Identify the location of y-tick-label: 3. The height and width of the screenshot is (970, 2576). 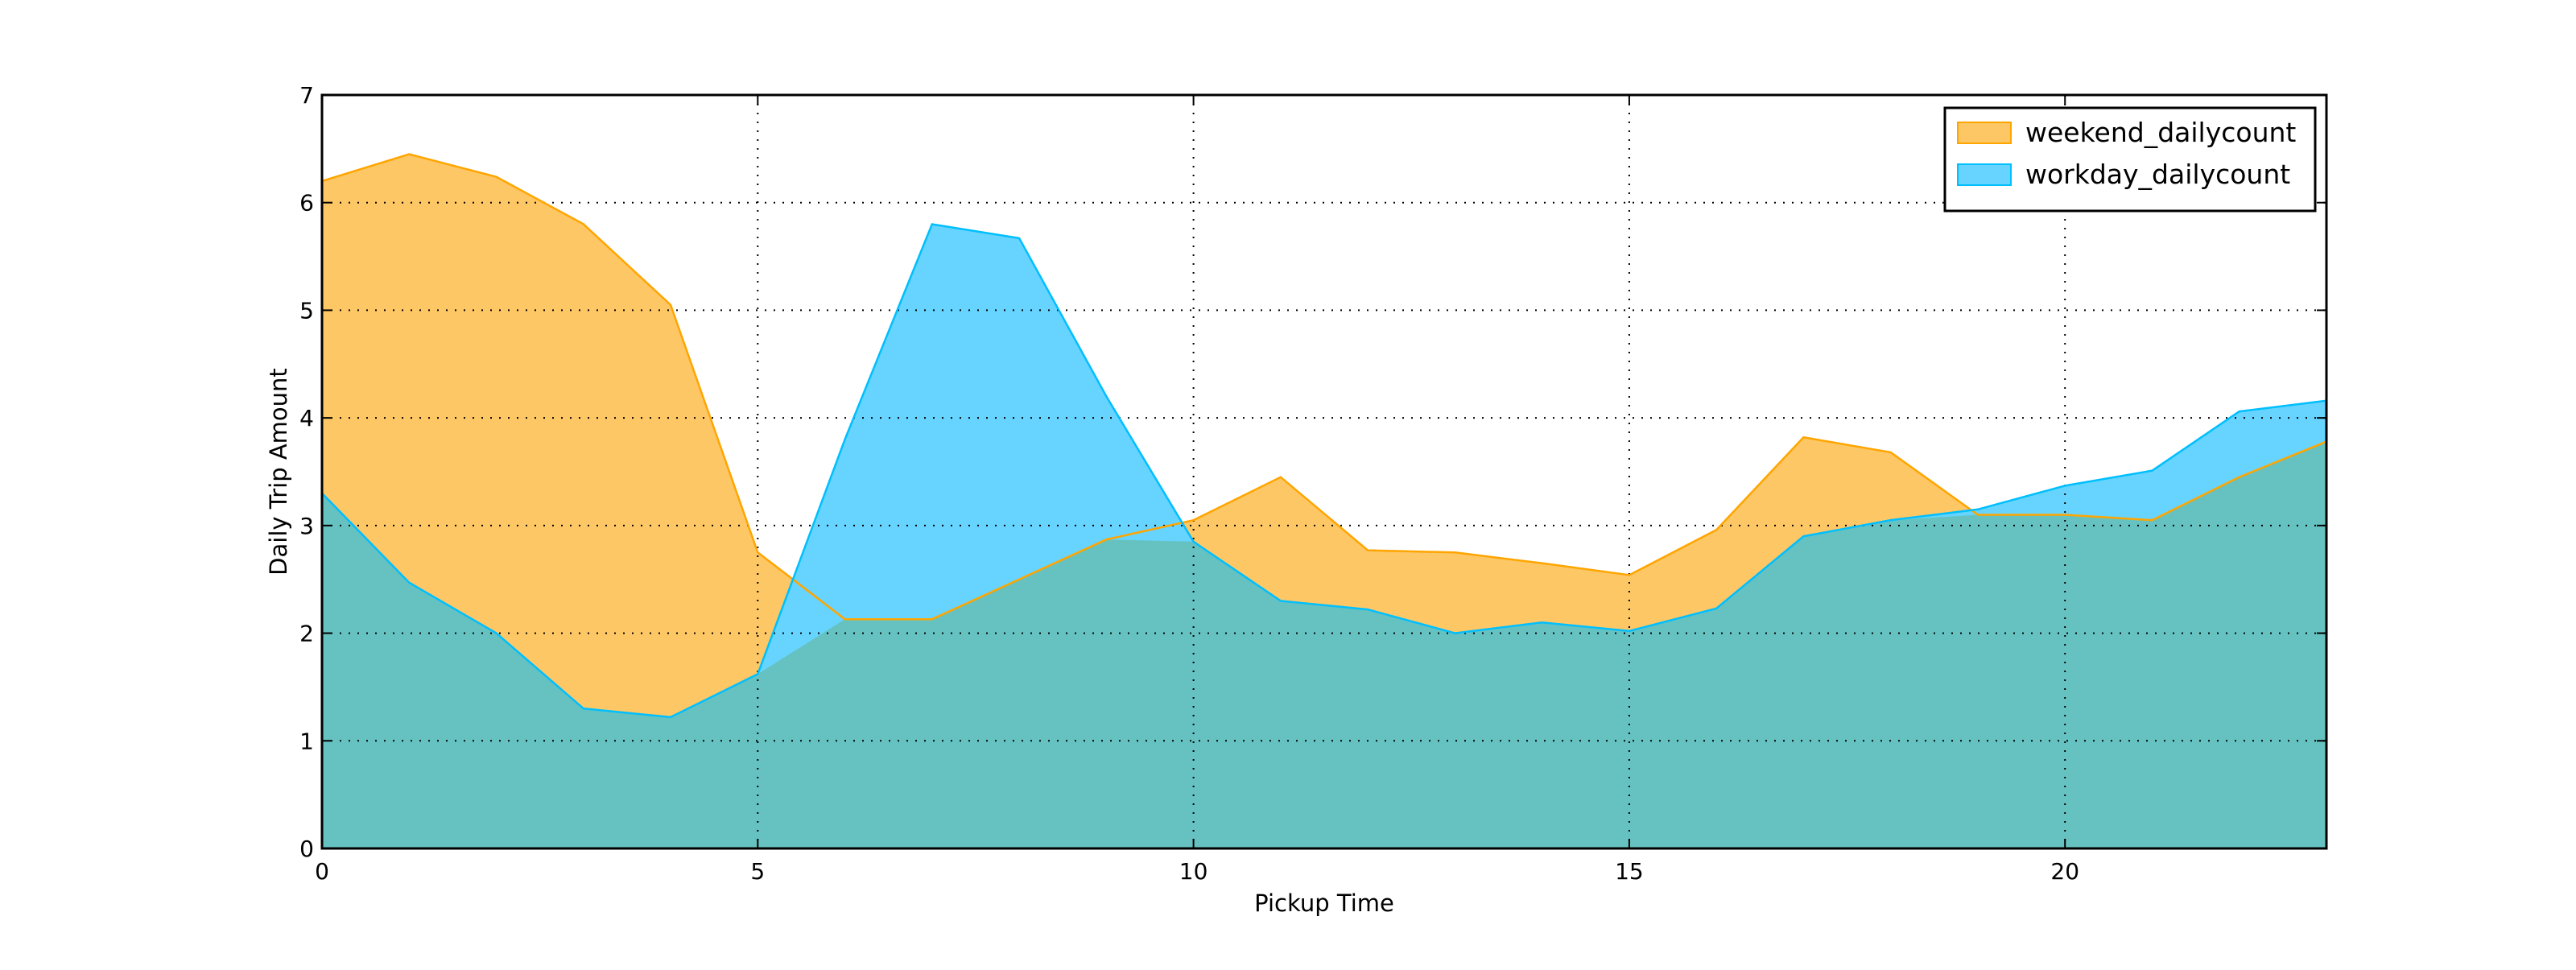
(306, 526).